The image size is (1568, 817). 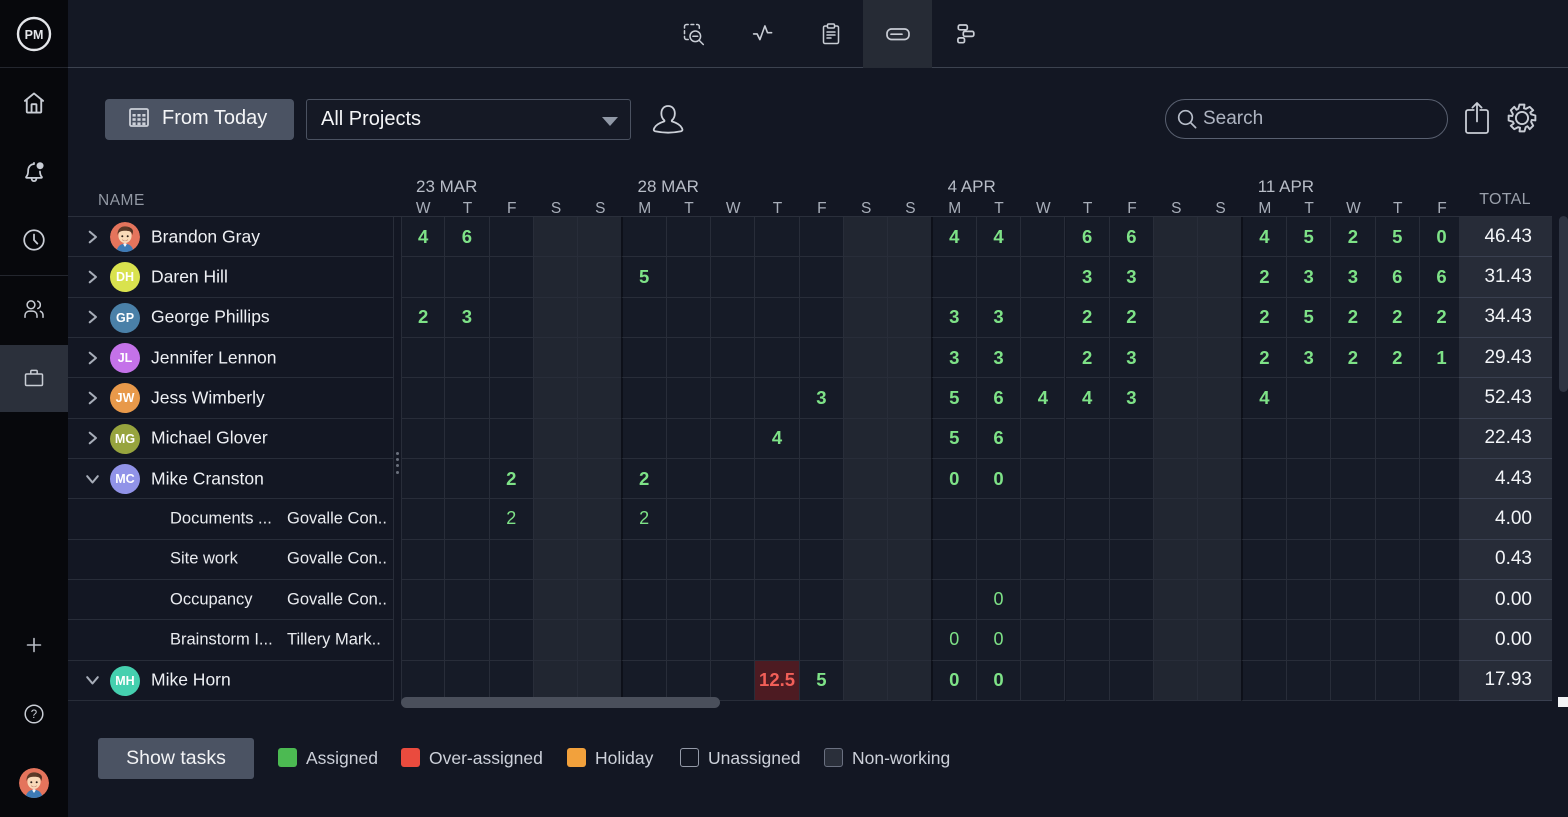 What do you see at coordinates (34, 35) in the screenshot?
I see `svg-text: PM` at bounding box center [34, 35].